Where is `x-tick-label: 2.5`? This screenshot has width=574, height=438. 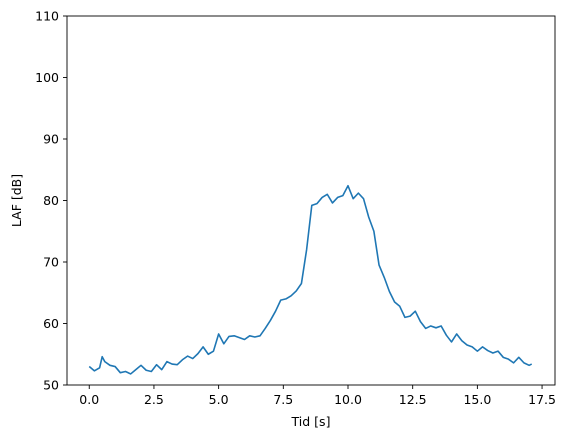
x-tick-label: 2.5 is located at coordinates (154, 399).